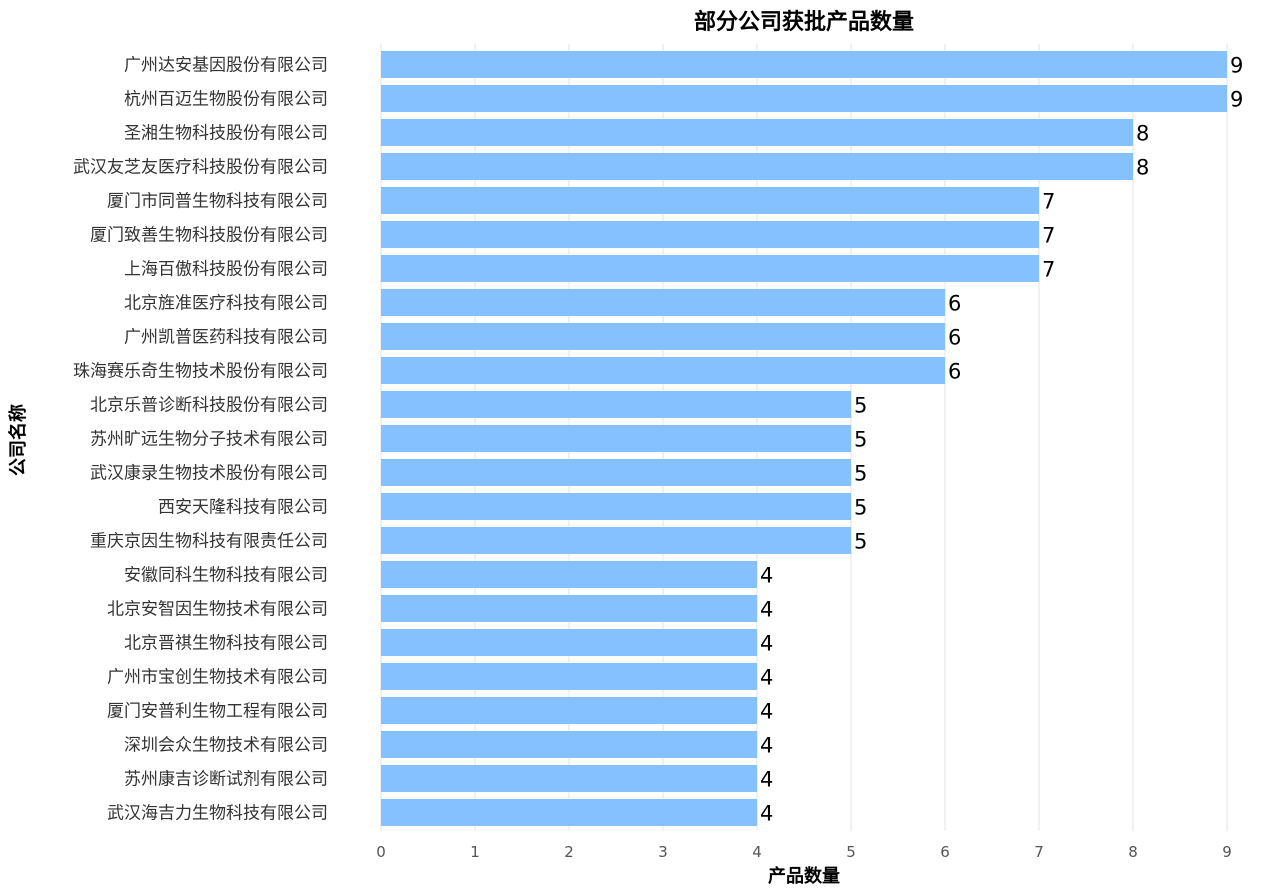 The height and width of the screenshot is (896, 1280). I want to click on chart-title: 部分公司获批产品数量, so click(804, 22).